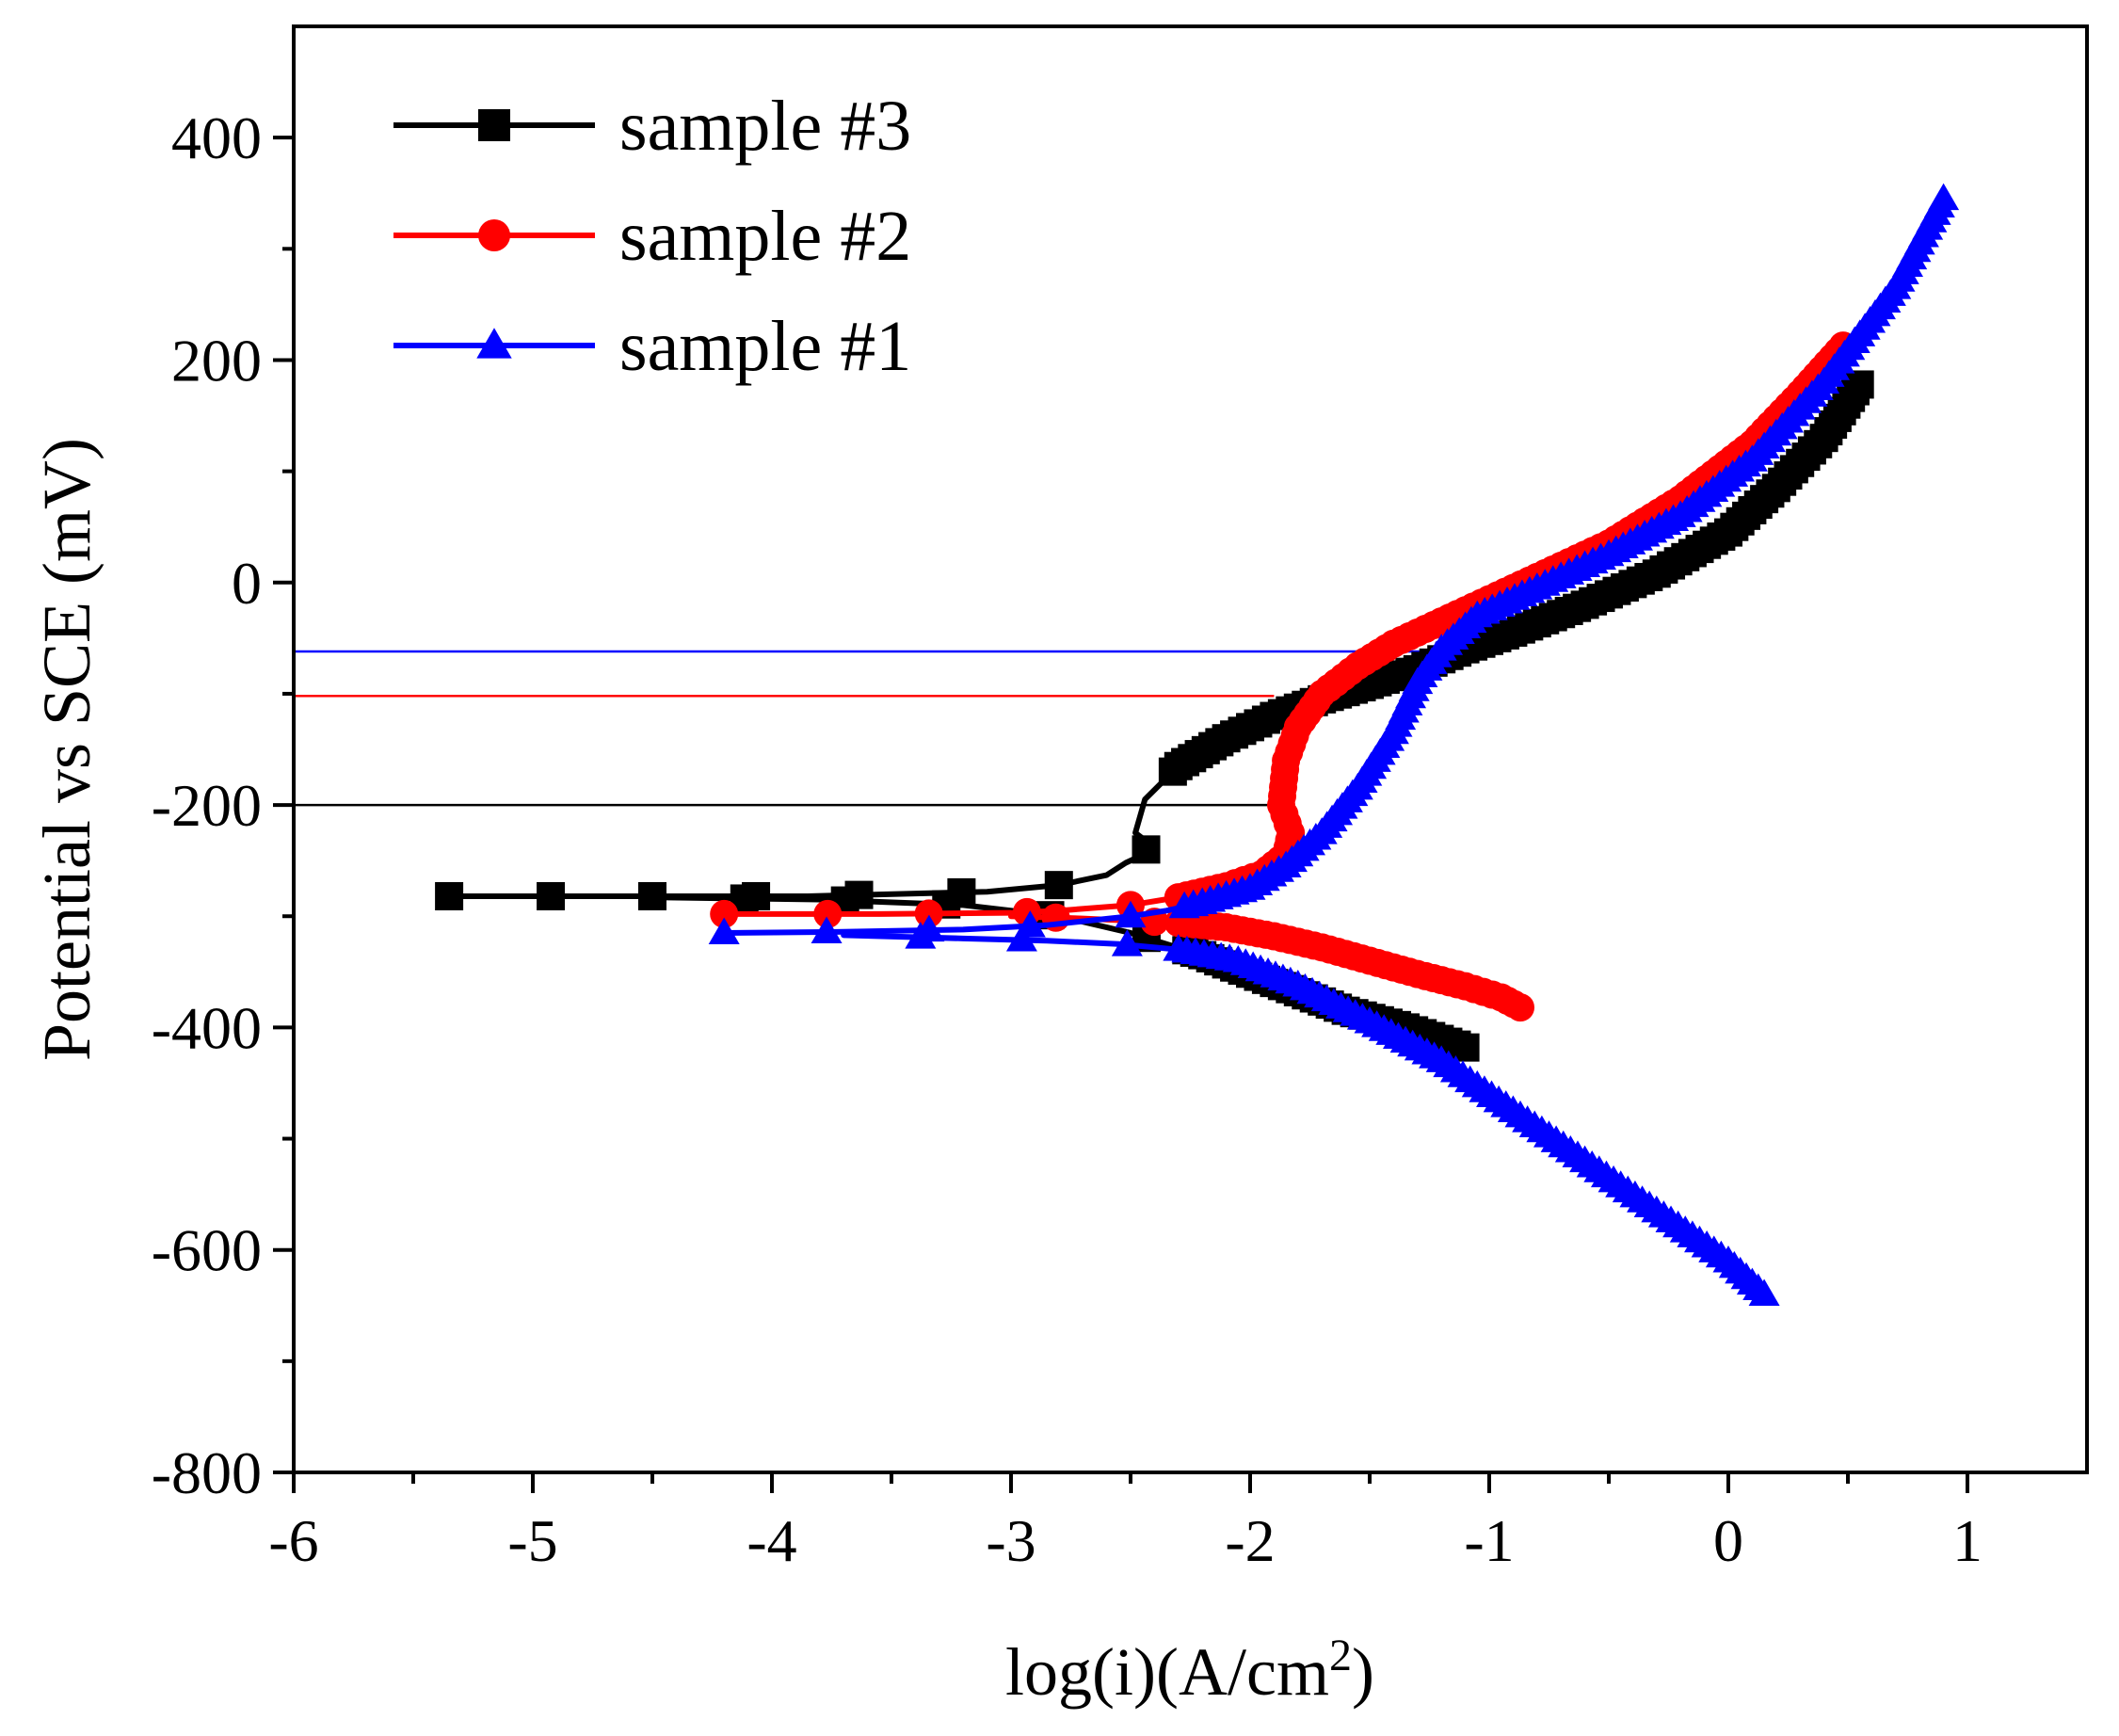 The image size is (2119, 1736). What do you see at coordinates (868, 728) in the screenshot?
I see `reference-lines` at bounding box center [868, 728].